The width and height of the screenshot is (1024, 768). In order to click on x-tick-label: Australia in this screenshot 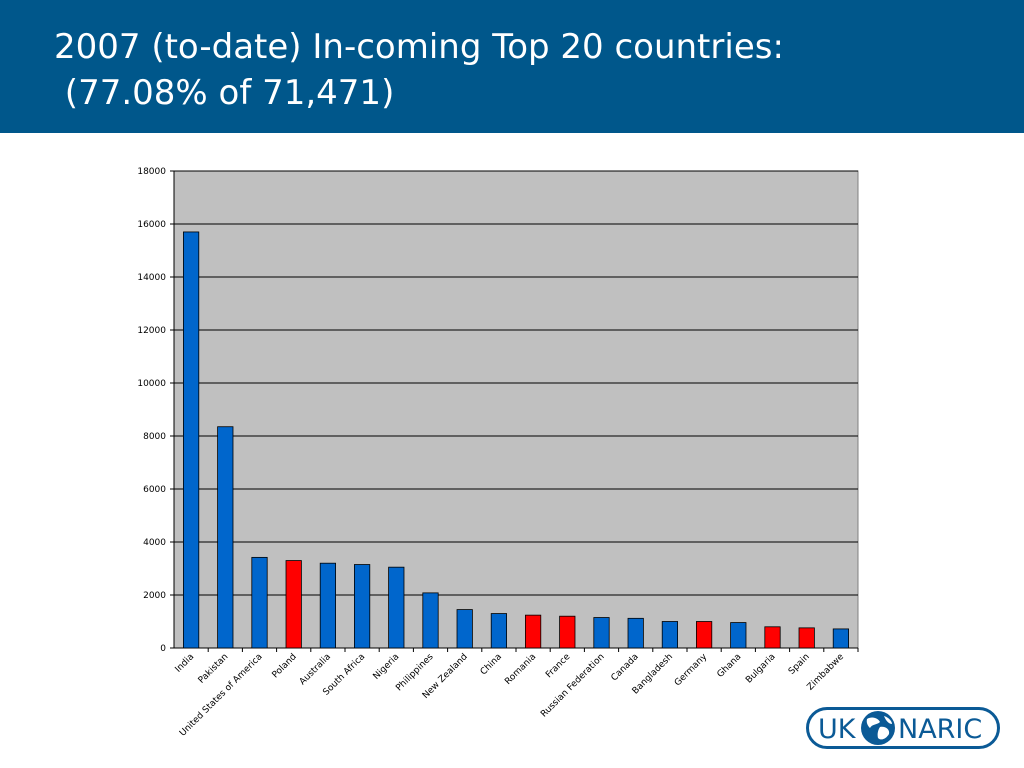, I will do `click(315, 669)`.